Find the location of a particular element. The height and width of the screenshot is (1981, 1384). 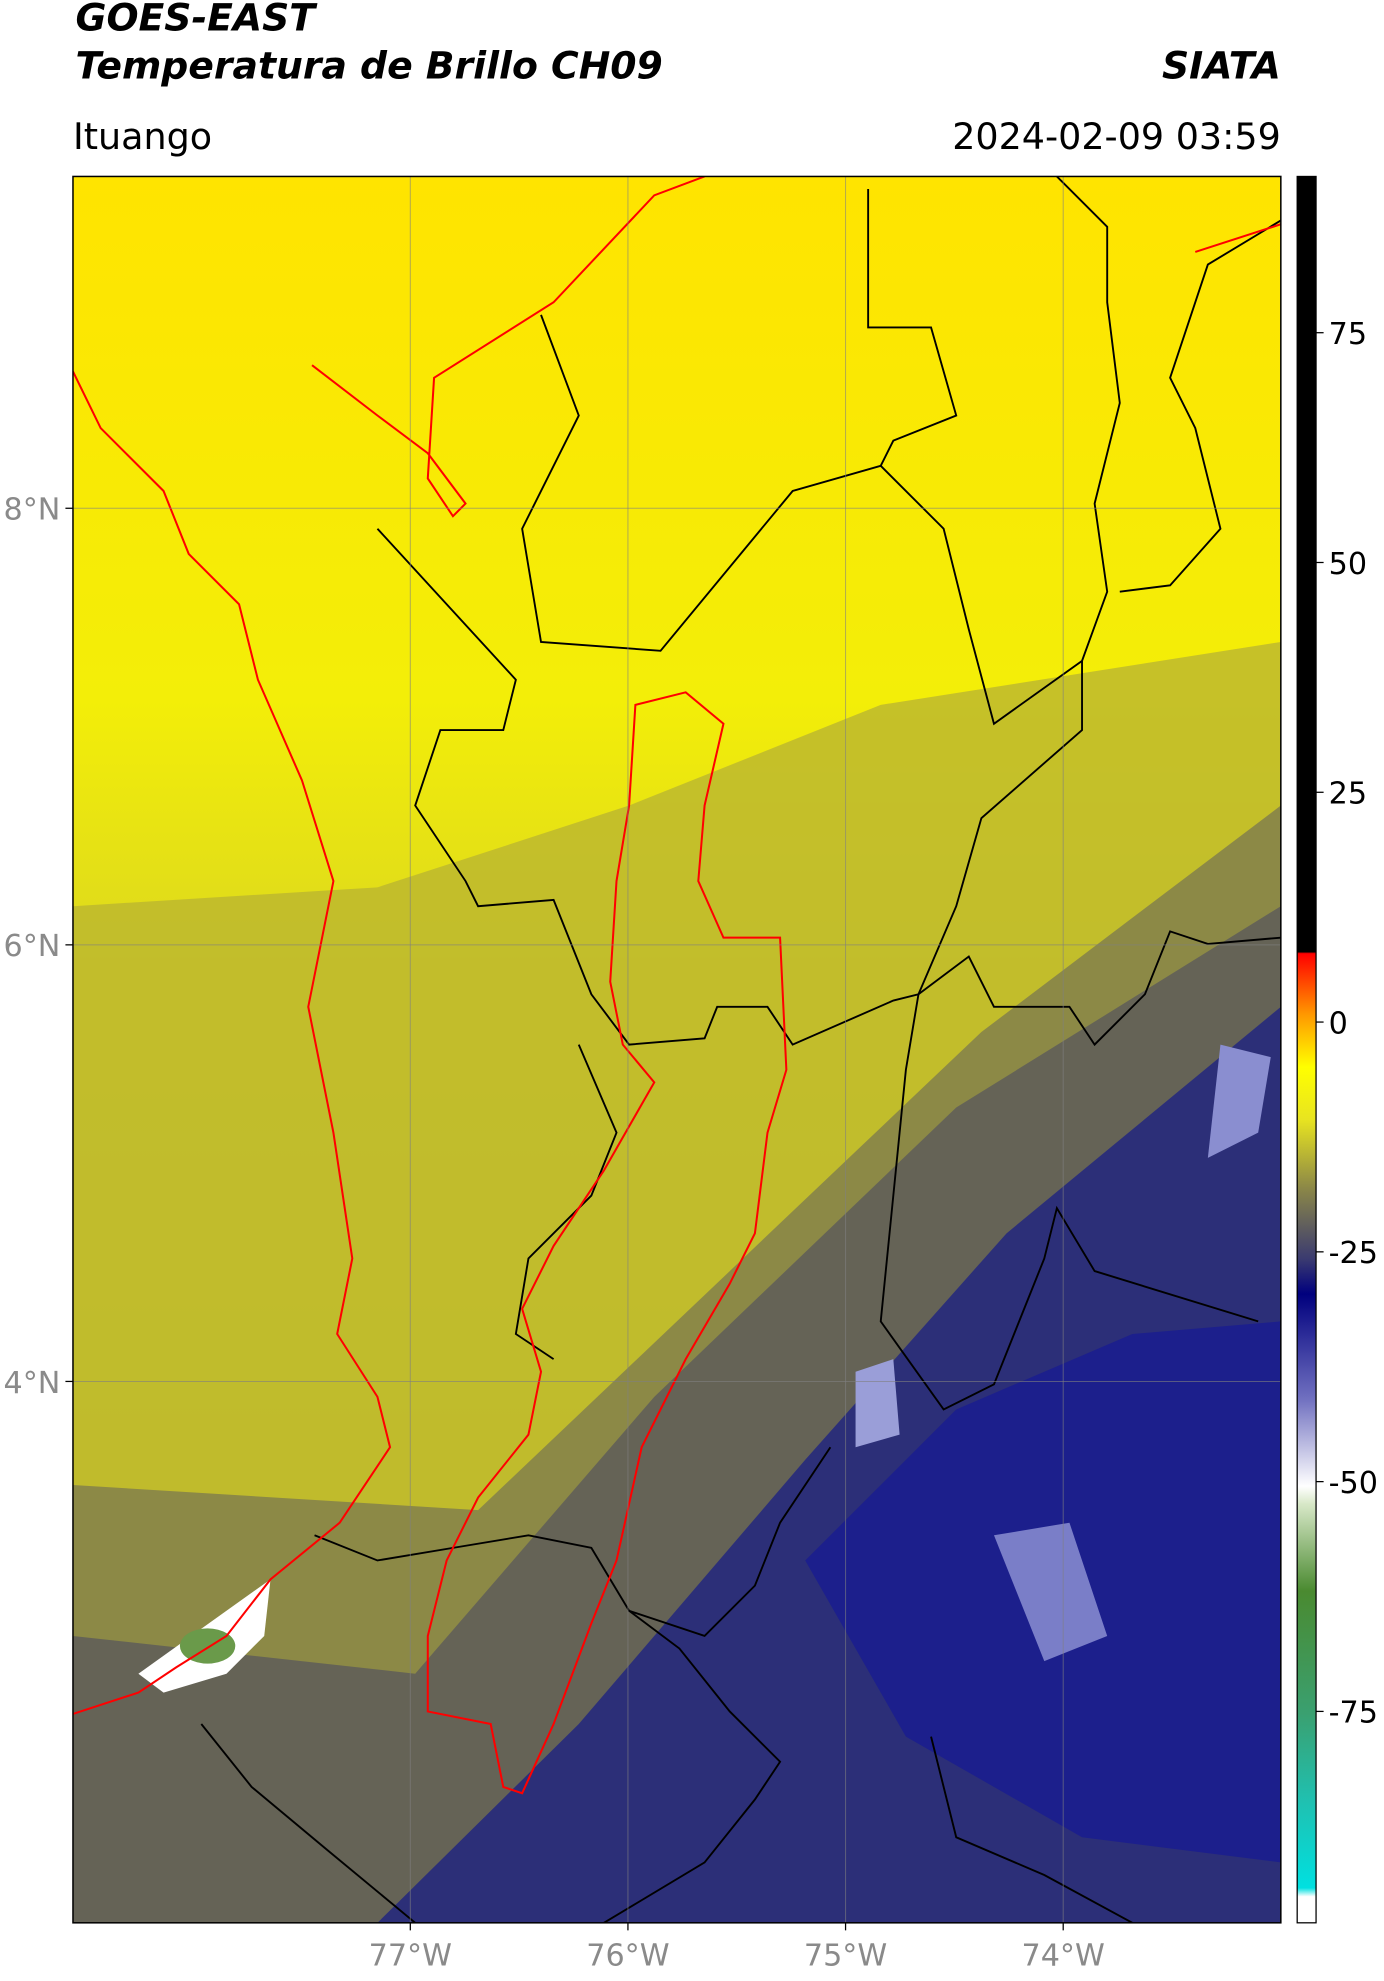

colorbar-tick-label: 50 is located at coordinates (1348, 564).